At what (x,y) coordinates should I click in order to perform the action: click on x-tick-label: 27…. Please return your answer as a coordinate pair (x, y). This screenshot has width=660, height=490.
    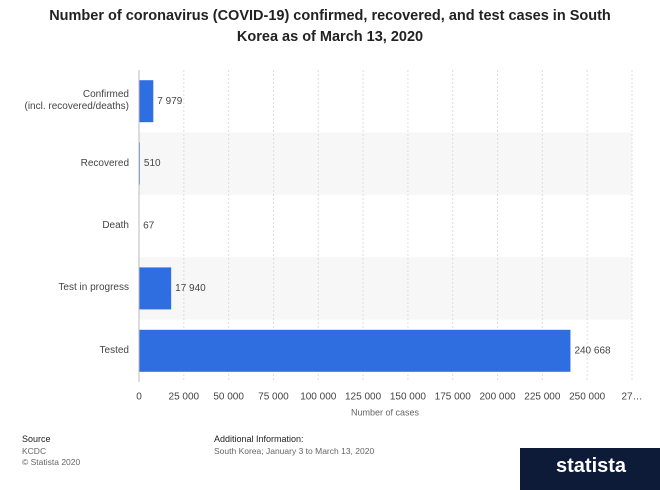
    Looking at the image, I should click on (631, 397).